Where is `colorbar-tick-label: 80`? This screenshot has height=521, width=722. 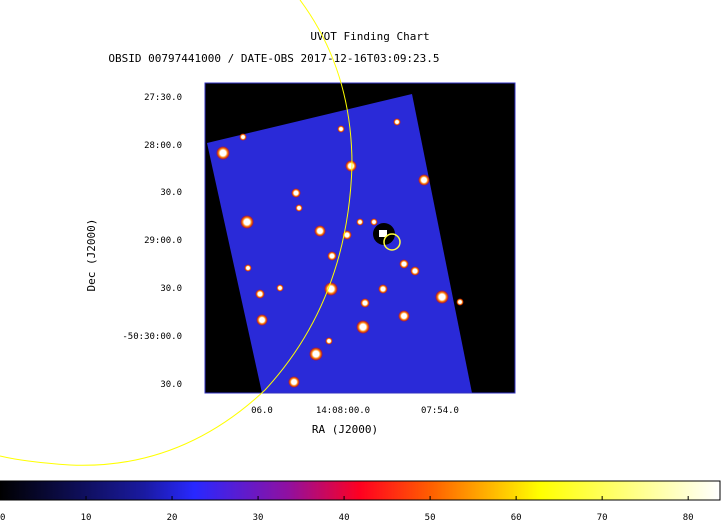 colorbar-tick-label: 80 is located at coordinates (688, 517).